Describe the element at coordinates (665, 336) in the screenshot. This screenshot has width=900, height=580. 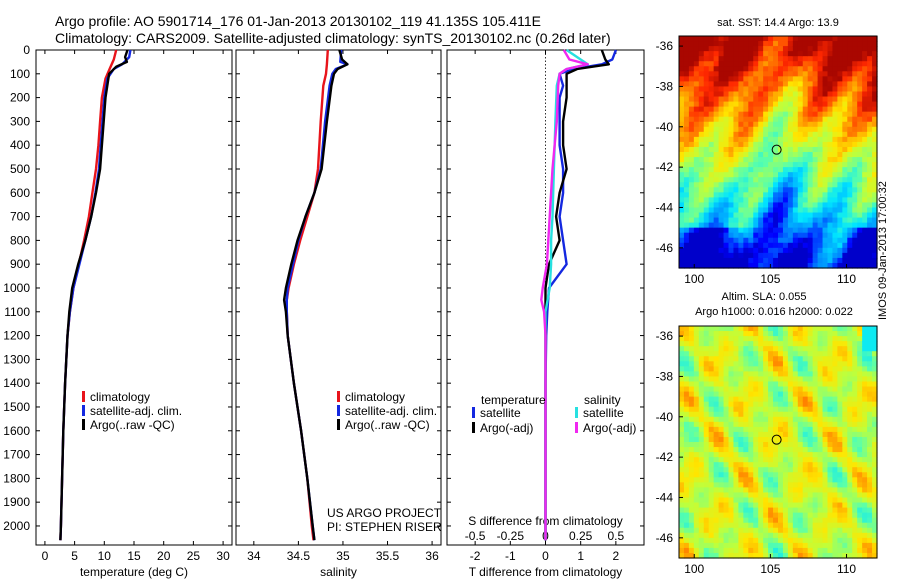
I see `sla-map-ytick-label: -36` at that location.